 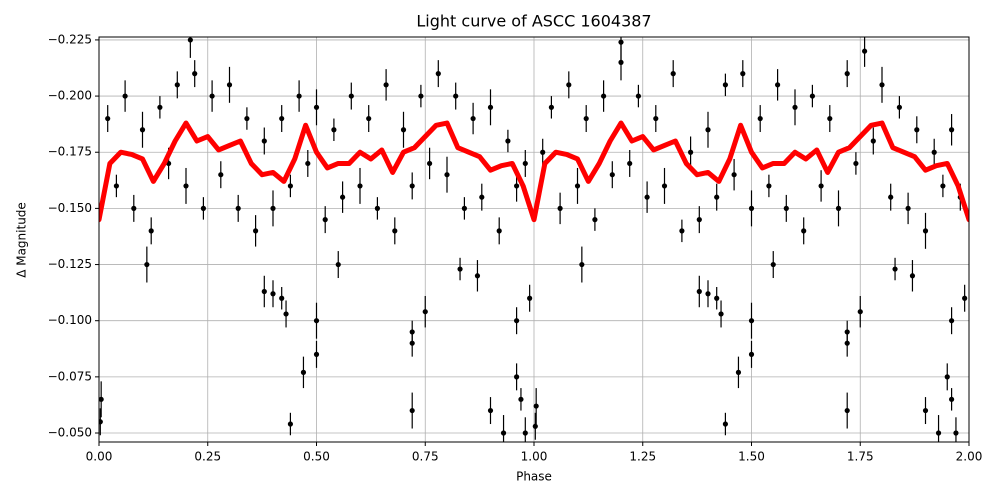 What do you see at coordinates (860, 457) in the screenshot?
I see `x-tick-label: 1.75` at bounding box center [860, 457].